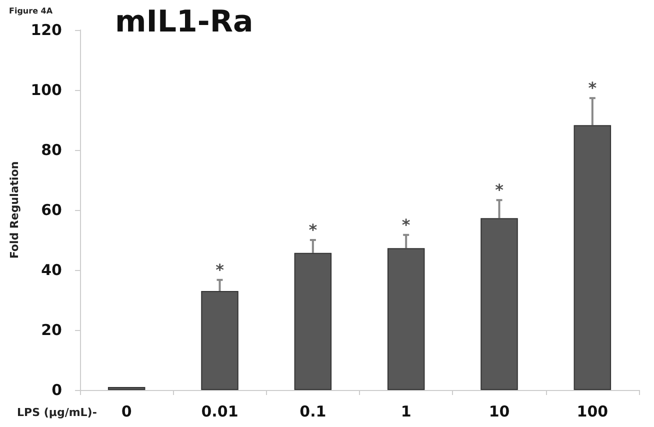  What do you see at coordinates (14, 210) in the screenshot?
I see `y-axis-title: Fold Regulation` at bounding box center [14, 210].